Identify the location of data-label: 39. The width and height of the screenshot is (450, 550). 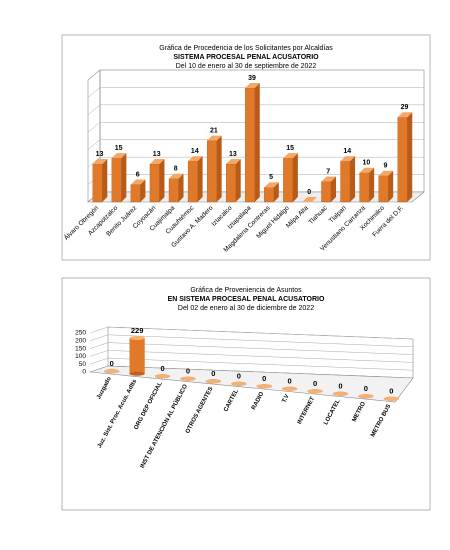
(252, 78).